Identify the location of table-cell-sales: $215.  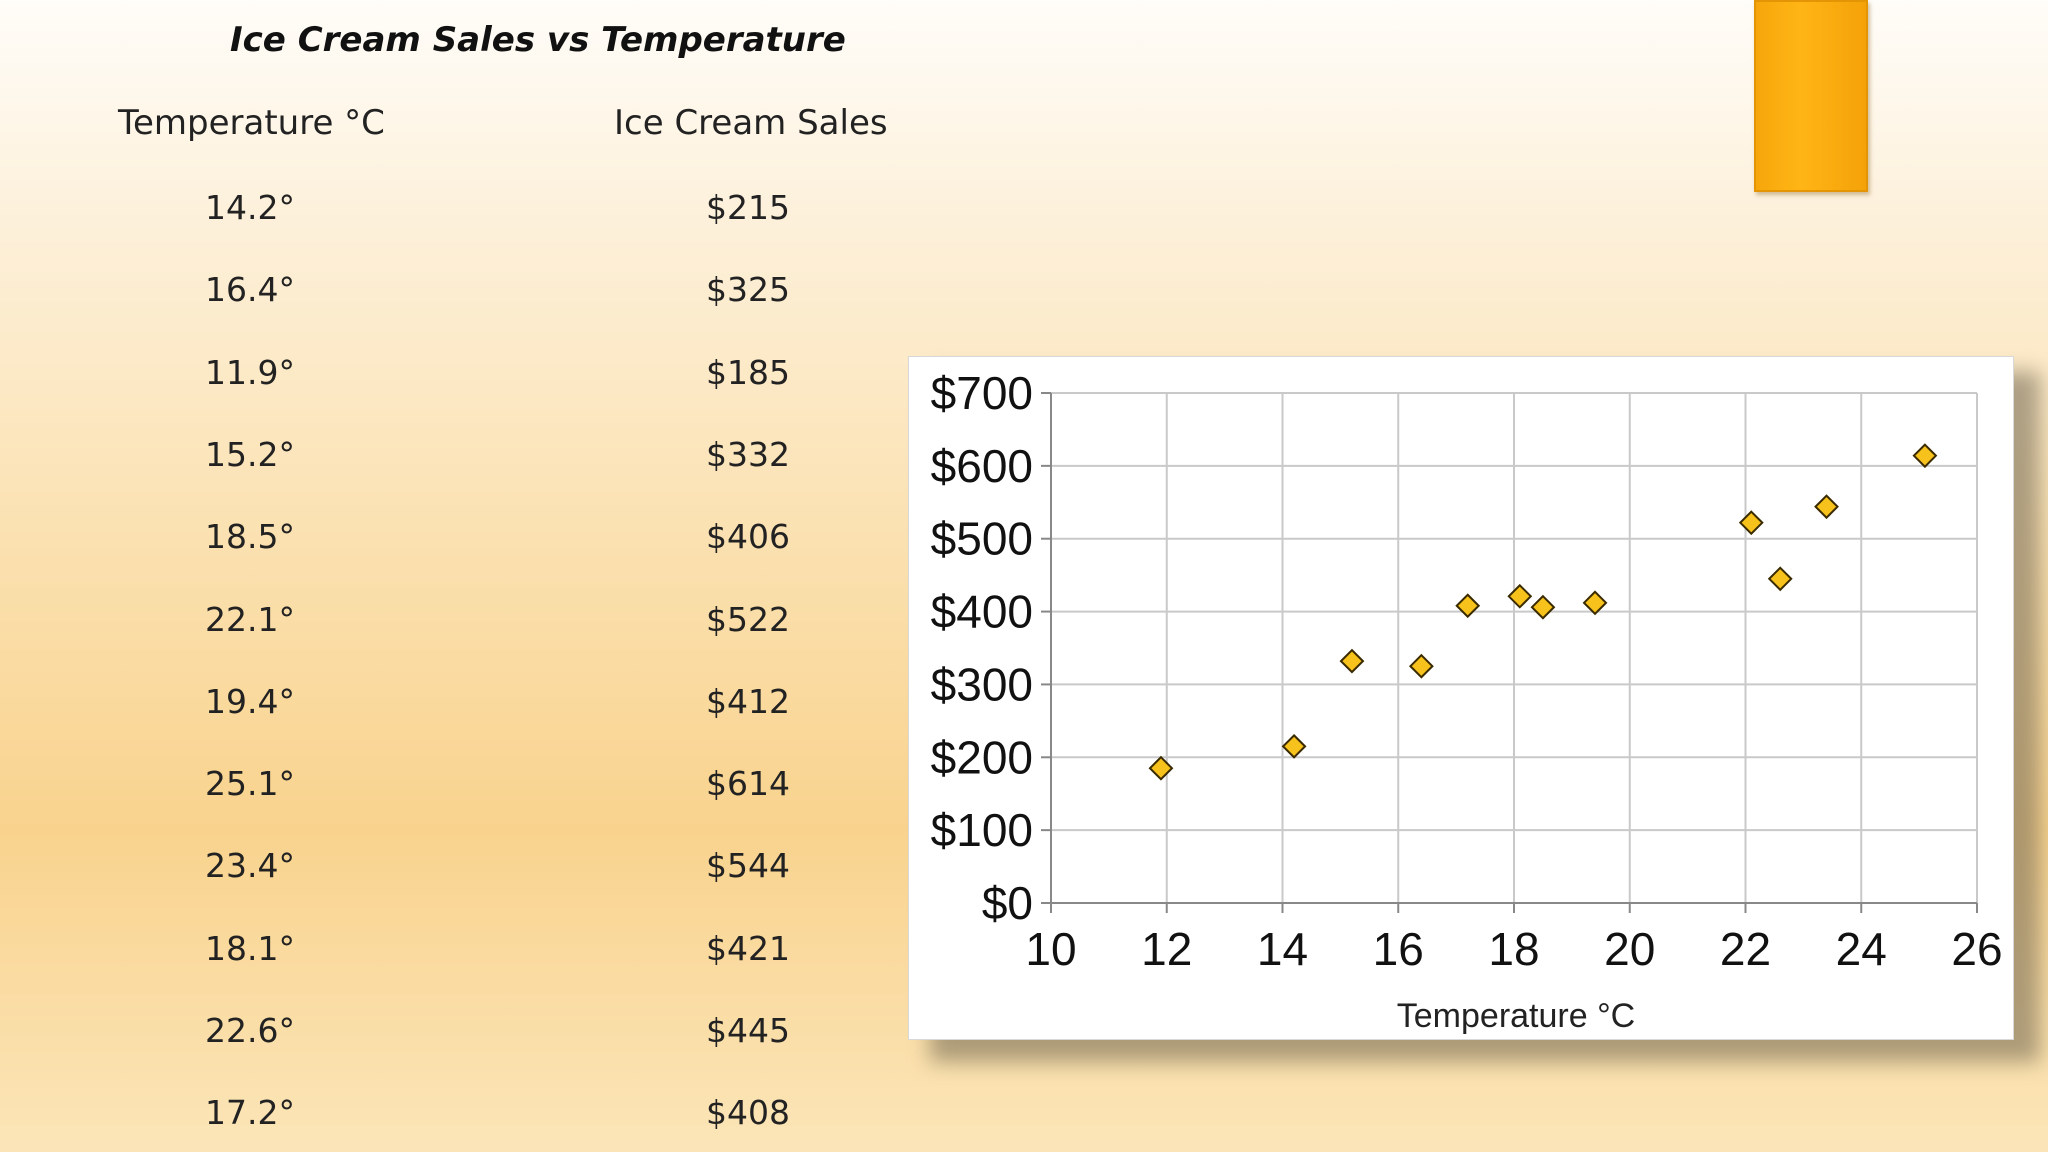
(748, 207).